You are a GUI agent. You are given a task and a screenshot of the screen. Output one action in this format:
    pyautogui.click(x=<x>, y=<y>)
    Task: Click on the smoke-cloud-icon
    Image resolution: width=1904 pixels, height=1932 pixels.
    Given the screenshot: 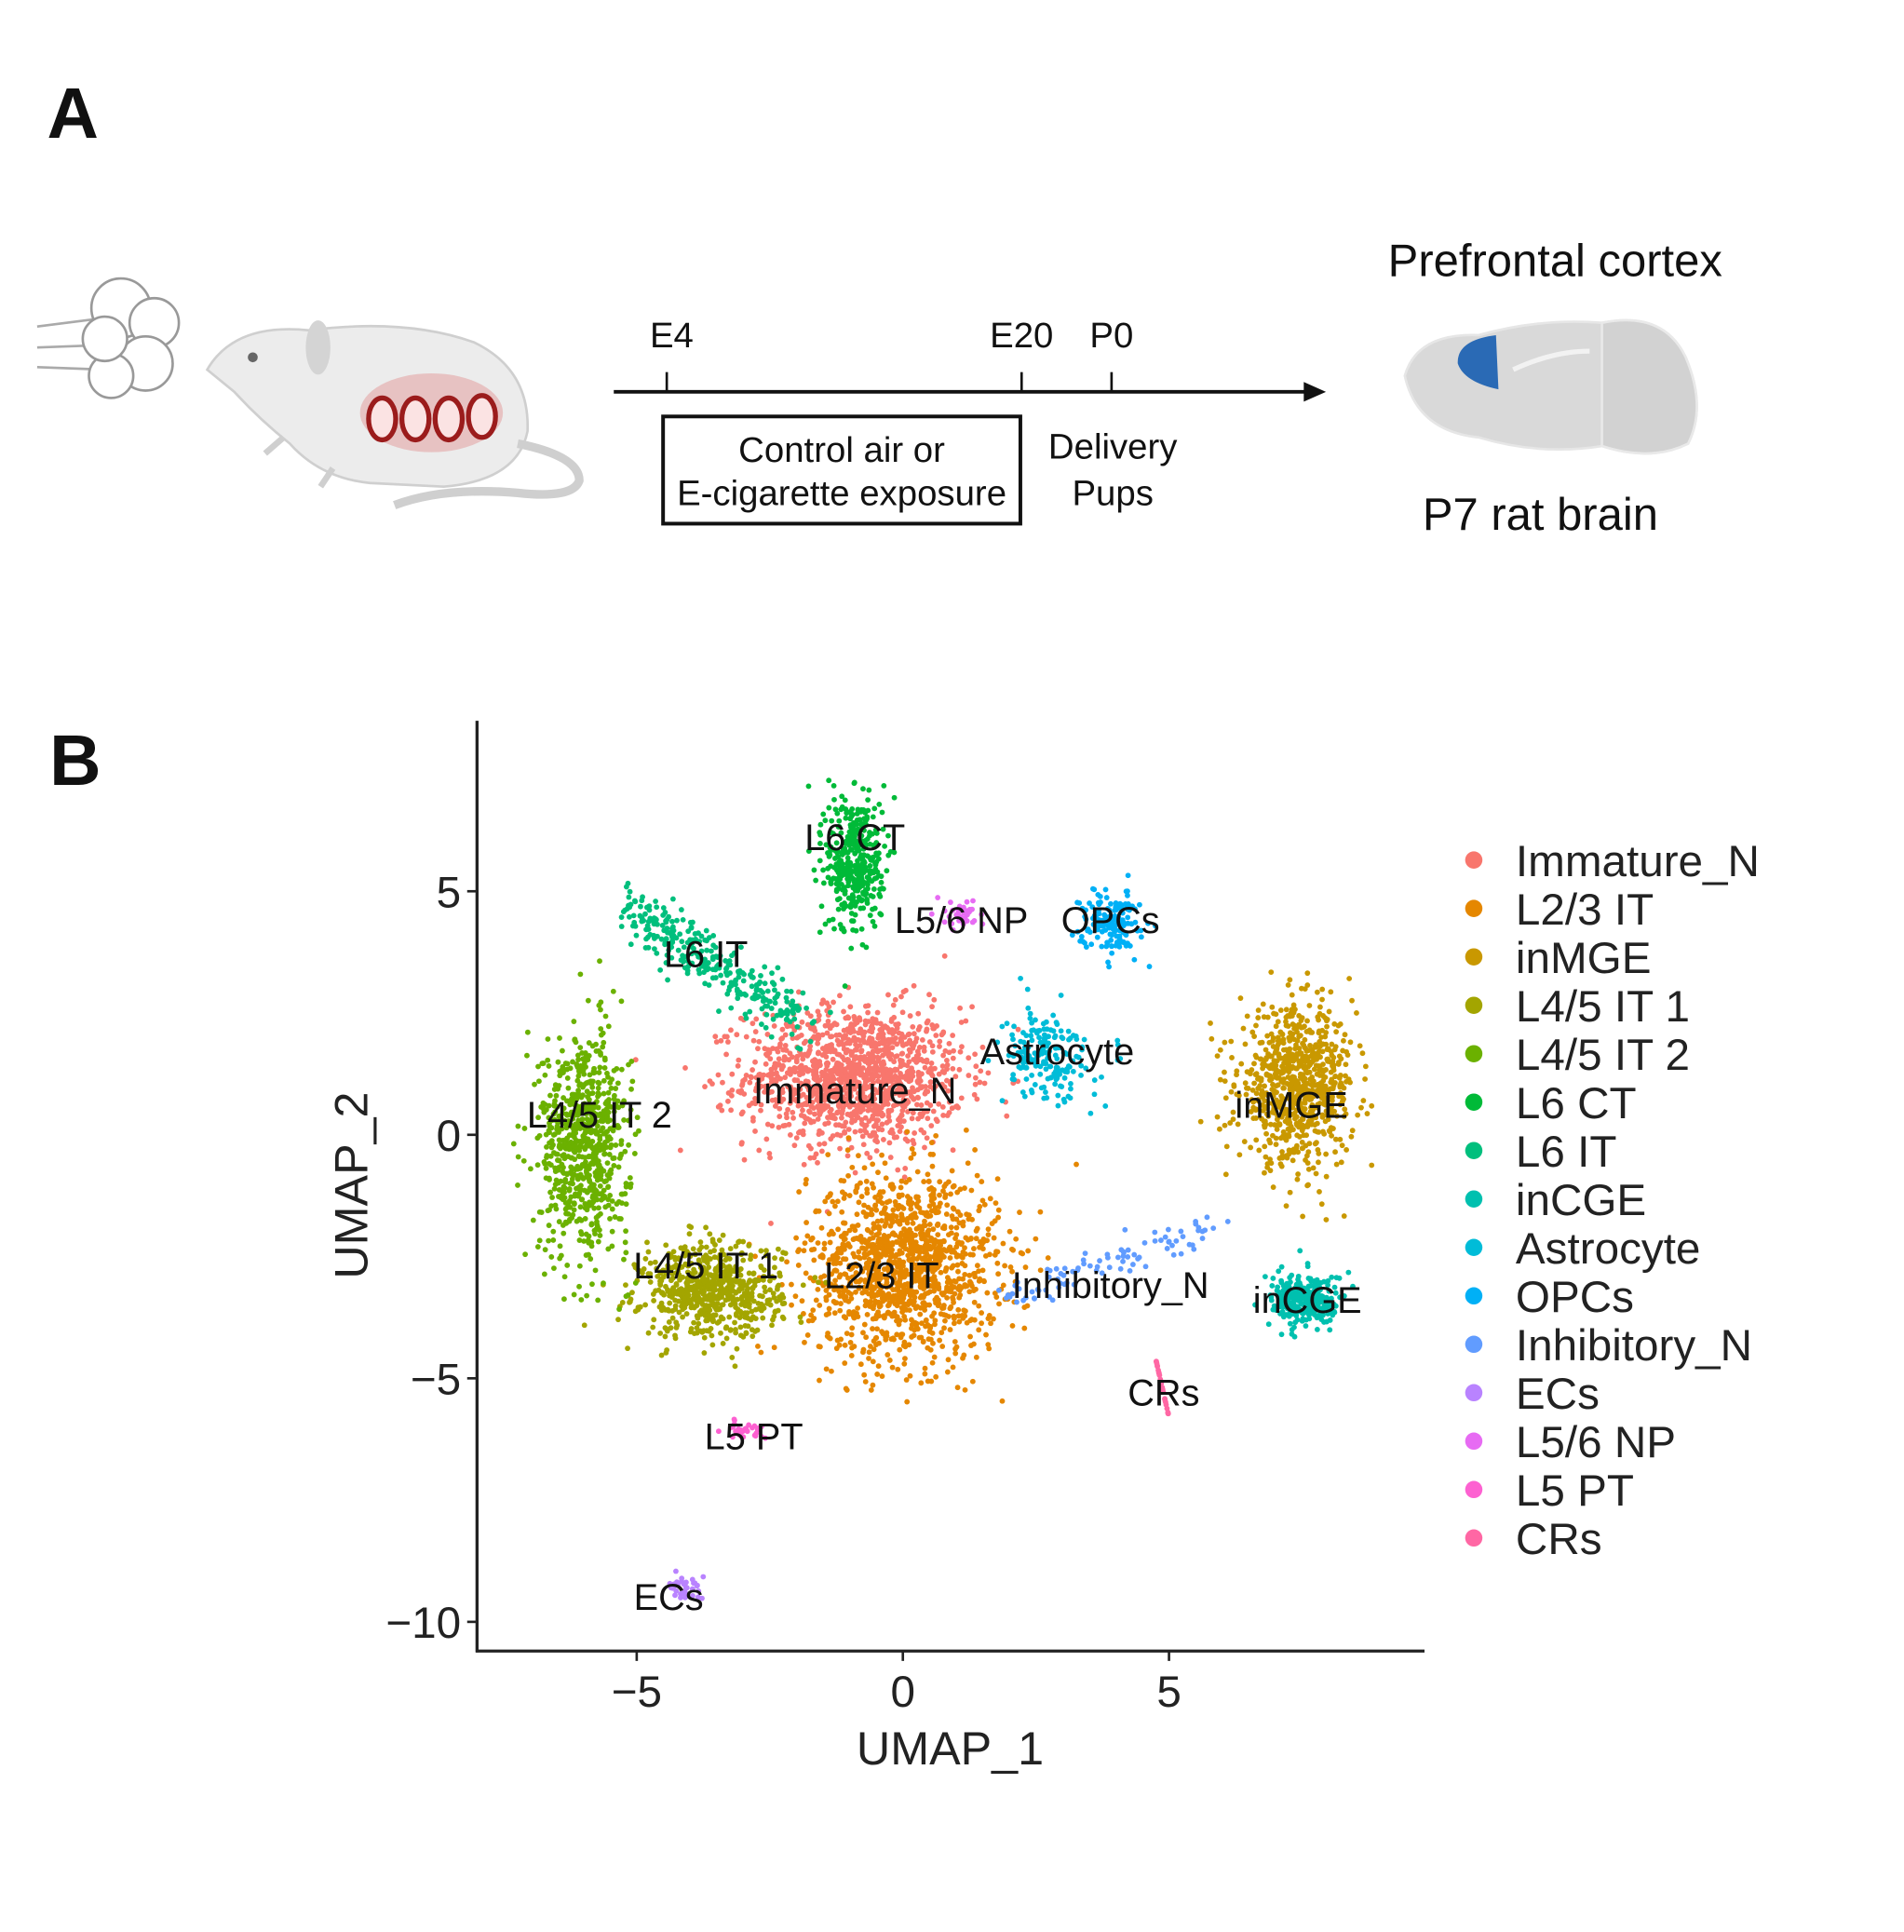 What is the action you would take?
    pyautogui.click(x=108, y=338)
    